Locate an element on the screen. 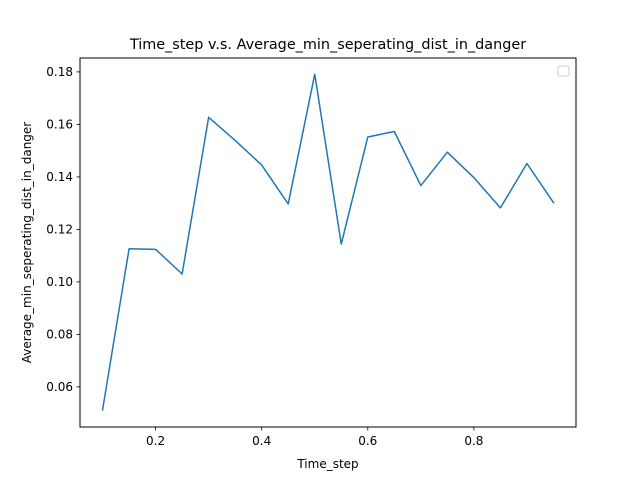  y-tick-label: 0.16 is located at coordinates (59, 124).